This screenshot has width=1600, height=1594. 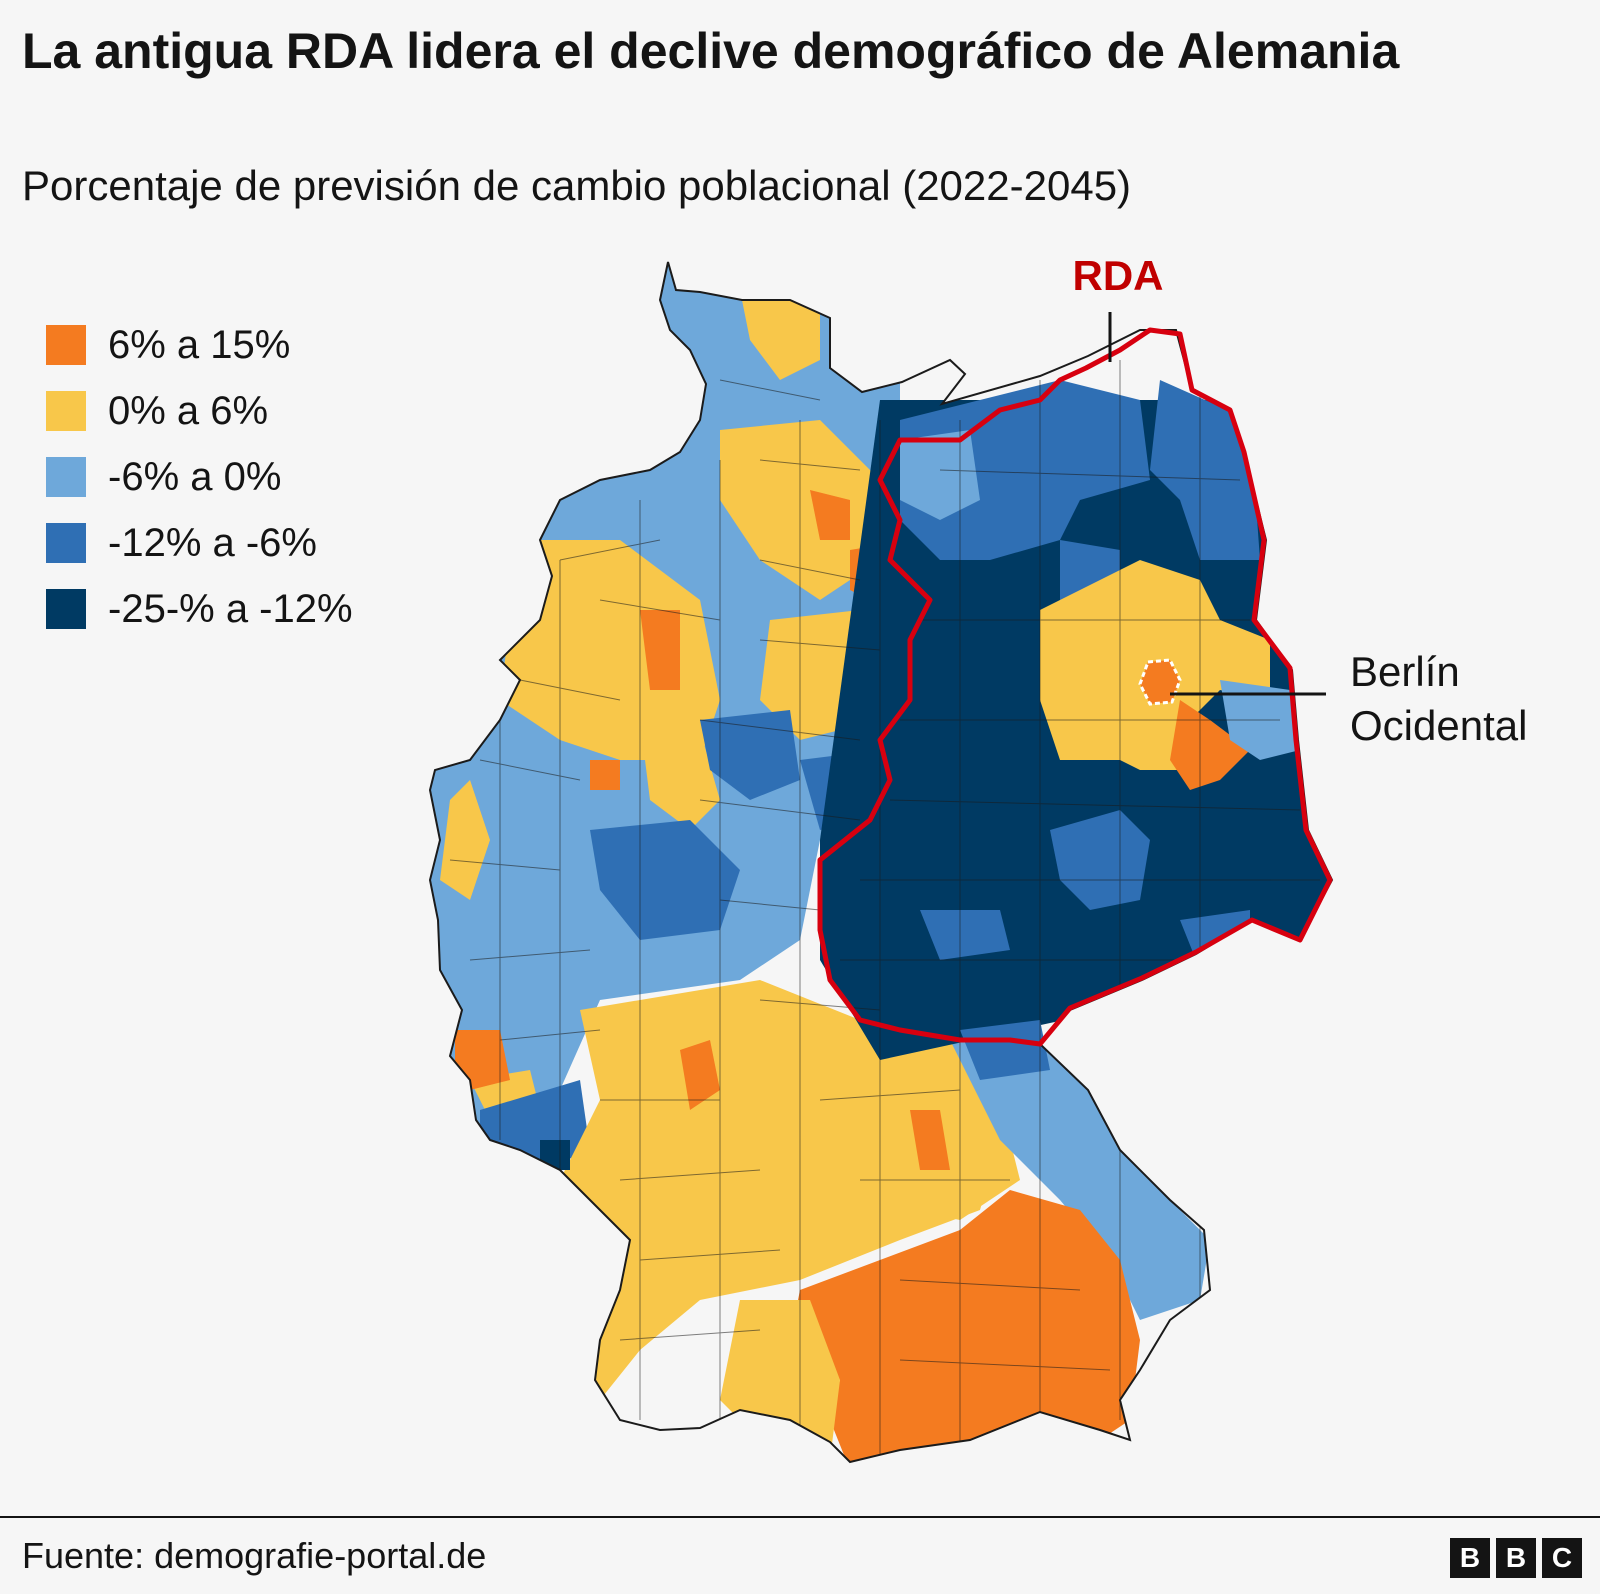 What do you see at coordinates (254, 1555) in the screenshot?
I see `source-credit: Fuente: demografie-portal.de` at bounding box center [254, 1555].